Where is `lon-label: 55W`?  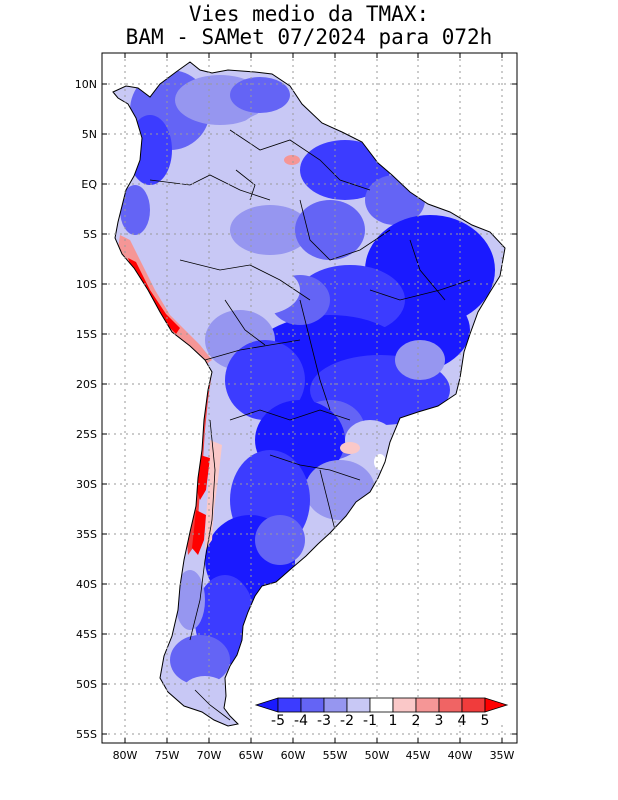 lon-label: 55W is located at coordinates (335, 755).